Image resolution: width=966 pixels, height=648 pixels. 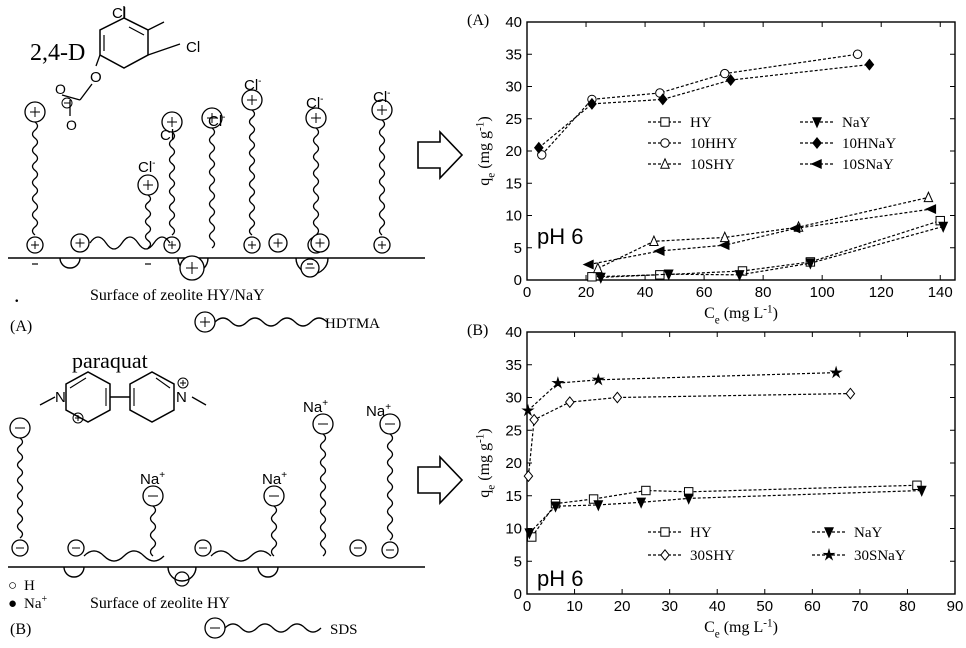 What do you see at coordinates (183, 383) in the screenshot?
I see `plus-charge` at bounding box center [183, 383].